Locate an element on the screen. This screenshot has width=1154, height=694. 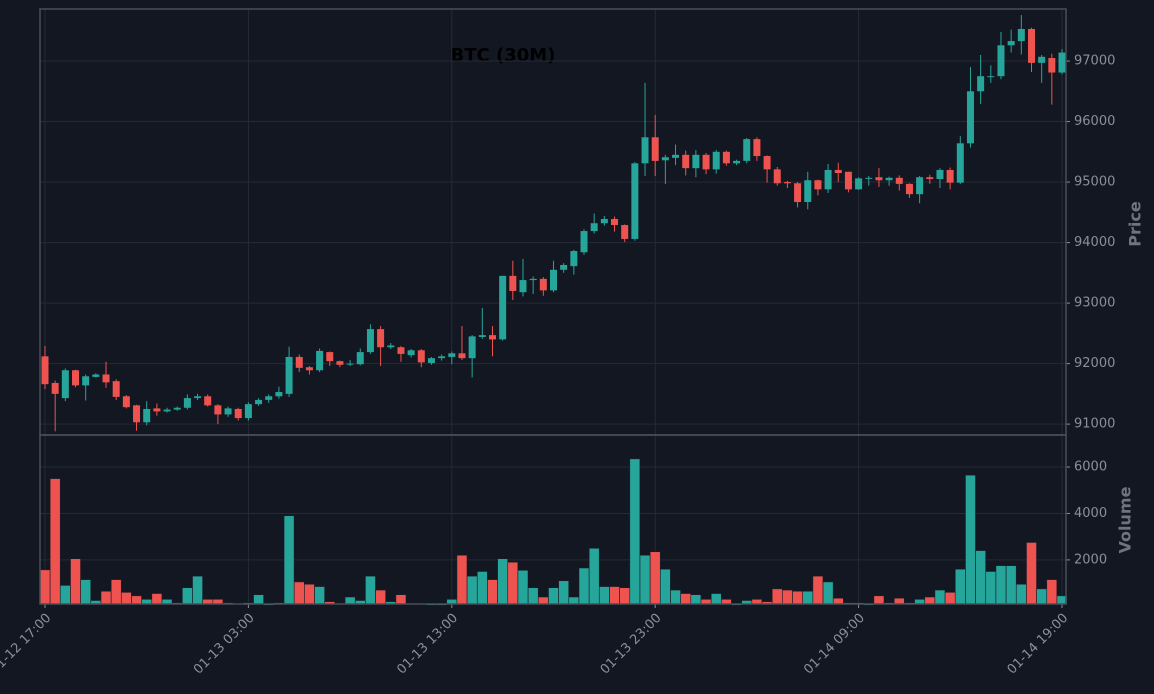
y-tick-label: 96000 is located at coordinates (1094, 121).